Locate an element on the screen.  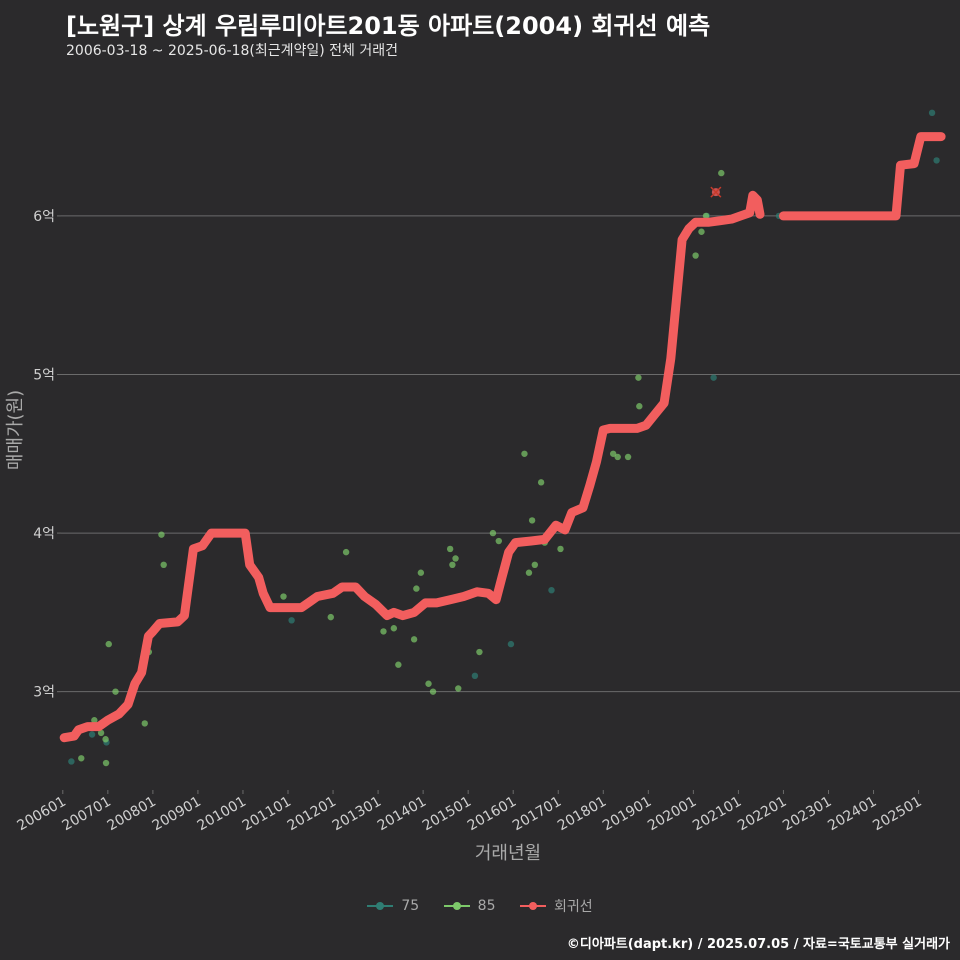
y-tick-label: 4억 is located at coordinates (44, 534).